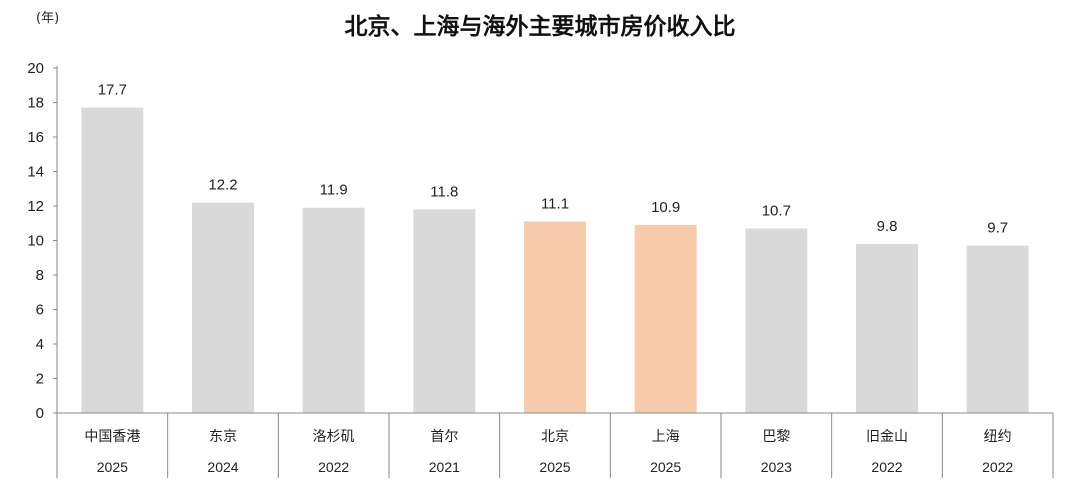  Describe the element at coordinates (35, 172) in the screenshot. I see `y-tick-label: 14` at that location.